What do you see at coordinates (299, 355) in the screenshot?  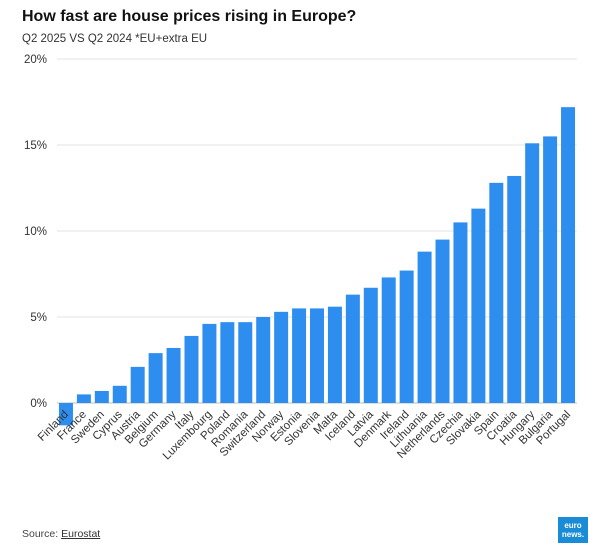 I see `bar-estonia` at bounding box center [299, 355].